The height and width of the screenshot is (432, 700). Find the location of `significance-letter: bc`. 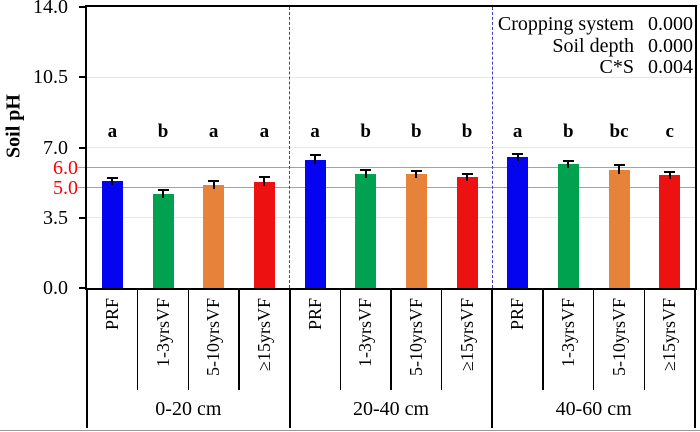

significance-letter: bc is located at coordinates (619, 131).